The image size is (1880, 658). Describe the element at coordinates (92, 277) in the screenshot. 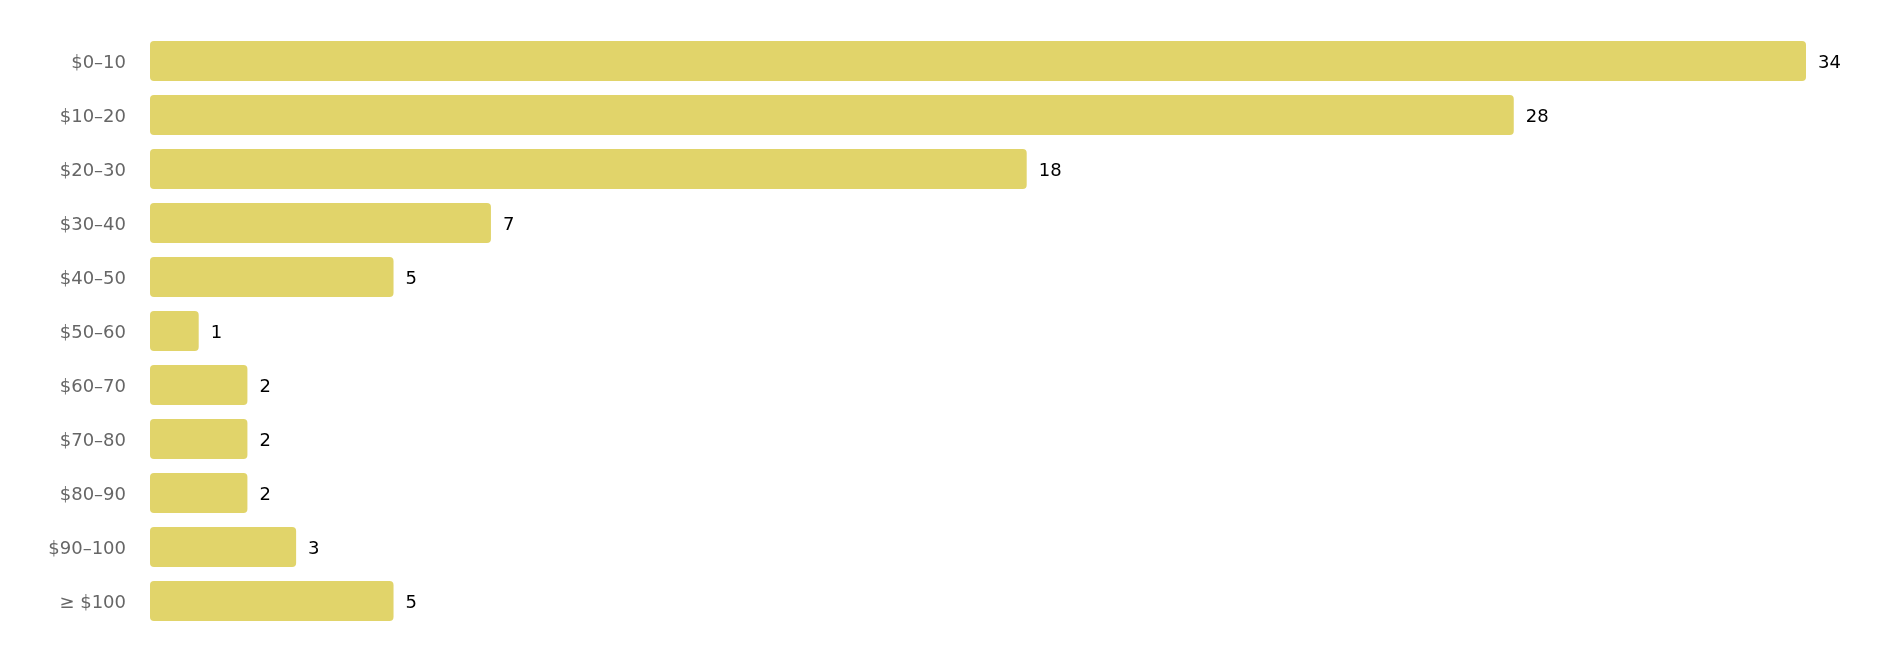

I see `y-tick-label: $40–50` at that location.